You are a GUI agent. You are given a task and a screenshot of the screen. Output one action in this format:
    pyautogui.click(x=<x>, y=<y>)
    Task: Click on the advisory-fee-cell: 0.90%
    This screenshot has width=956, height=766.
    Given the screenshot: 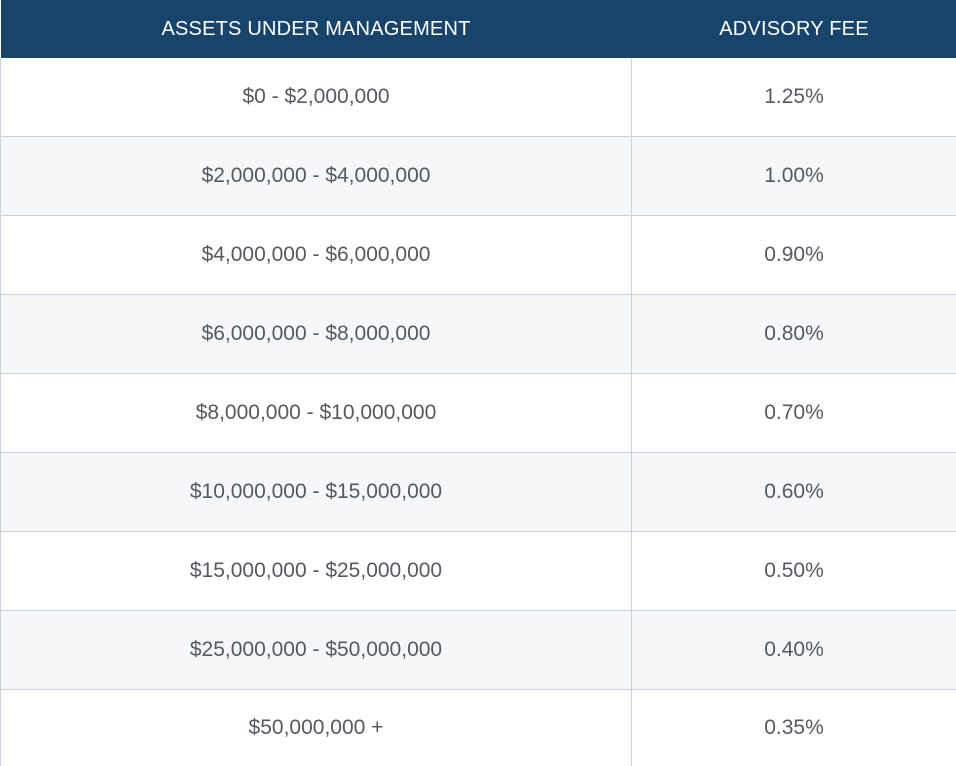 What is the action you would take?
    pyautogui.click(x=793, y=255)
    